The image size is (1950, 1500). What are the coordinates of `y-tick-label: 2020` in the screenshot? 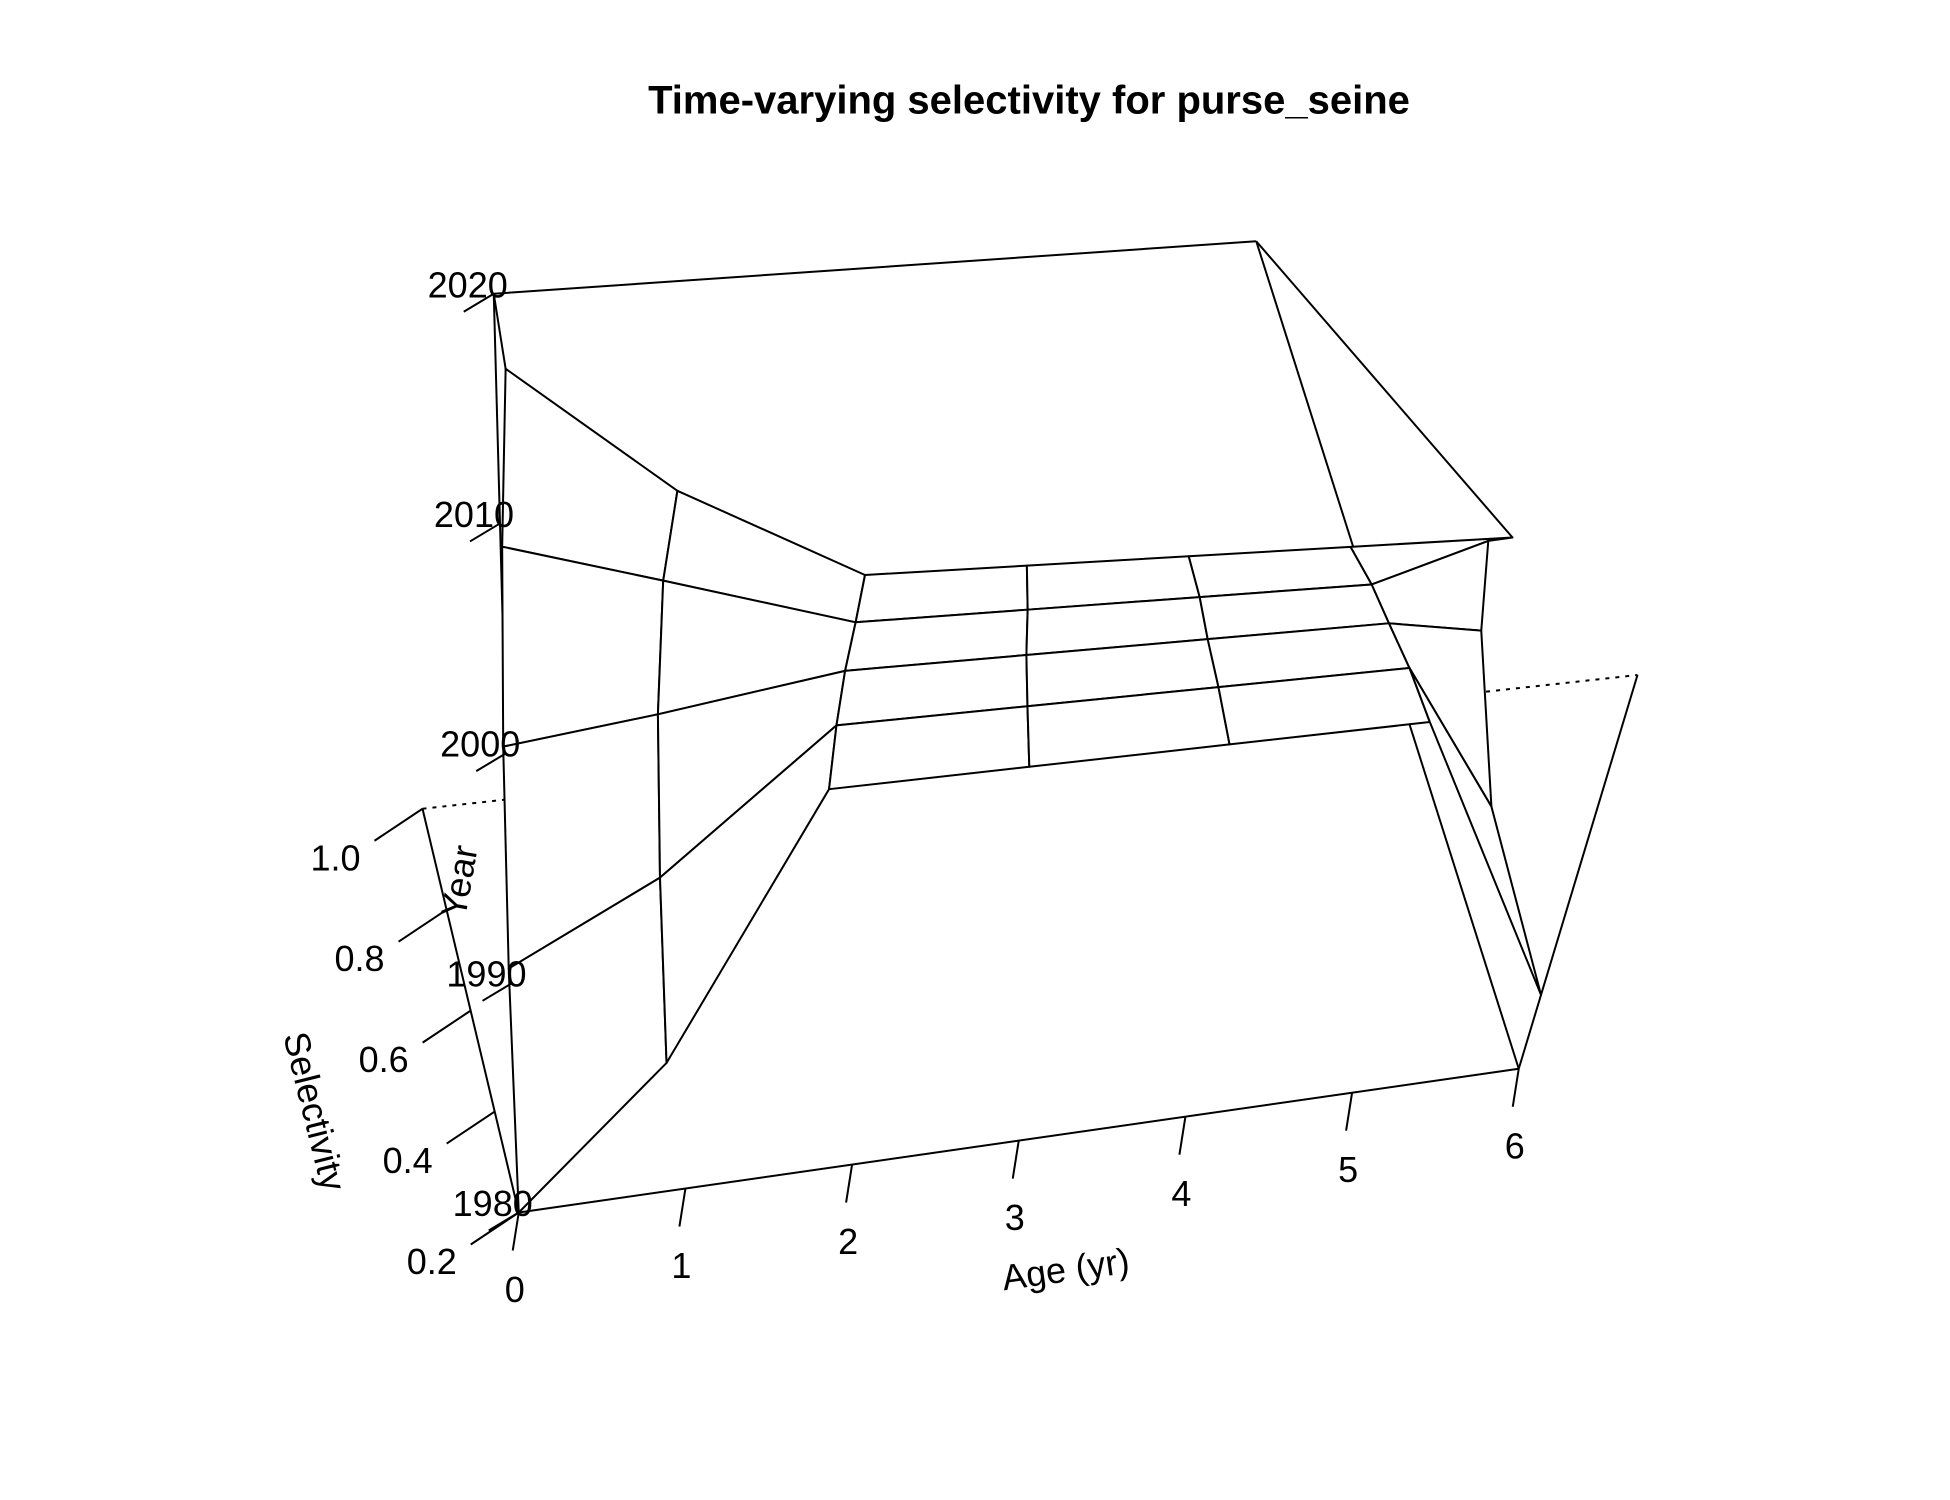 It's located at (468, 284).